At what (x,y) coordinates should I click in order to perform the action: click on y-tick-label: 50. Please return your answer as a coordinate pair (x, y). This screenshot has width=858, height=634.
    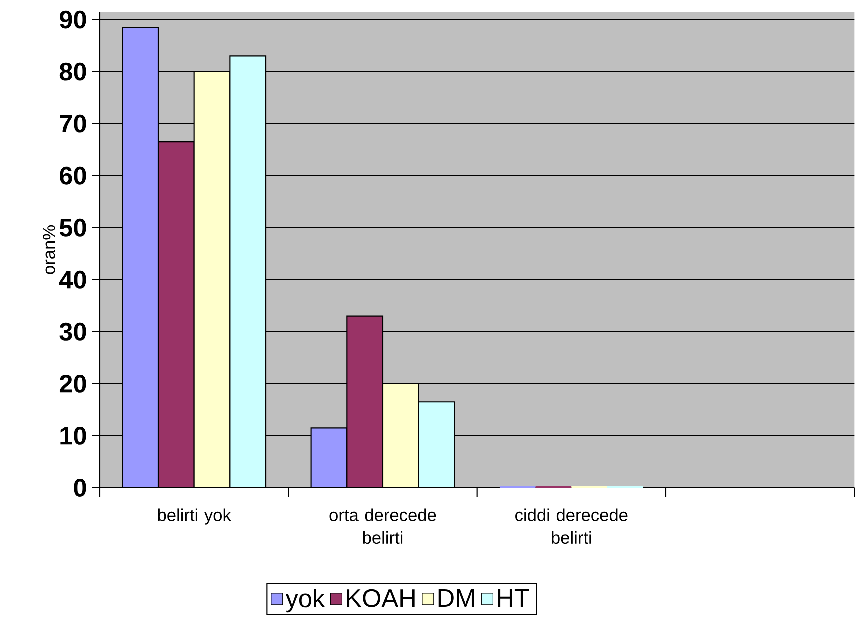
    Looking at the image, I should click on (73, 227).